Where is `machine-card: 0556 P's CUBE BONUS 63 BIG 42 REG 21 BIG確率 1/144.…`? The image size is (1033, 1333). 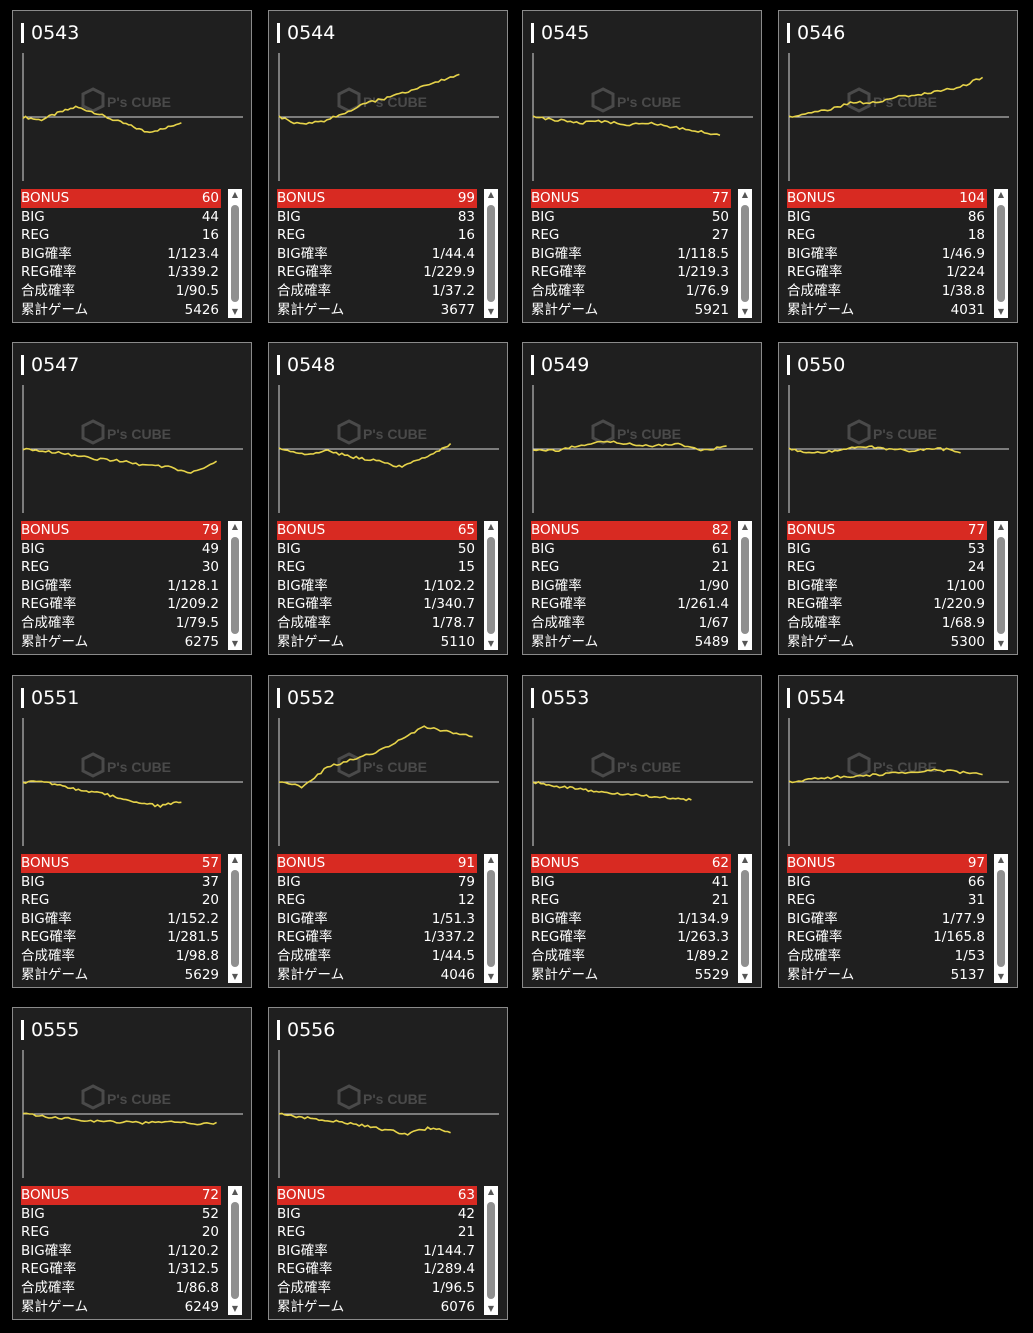 machine-card: 0556 P's CUBE BONUS 63 BIG 42 REG 21 BIG確率 1/144.… is located at coordinates (388, 1163).